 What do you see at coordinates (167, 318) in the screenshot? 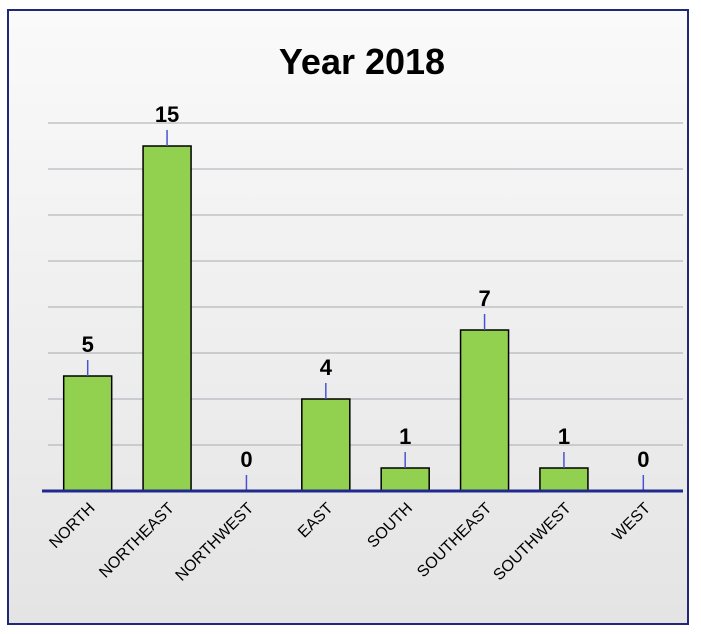
I see `bar-northeast` at bounding box center [167, 318].